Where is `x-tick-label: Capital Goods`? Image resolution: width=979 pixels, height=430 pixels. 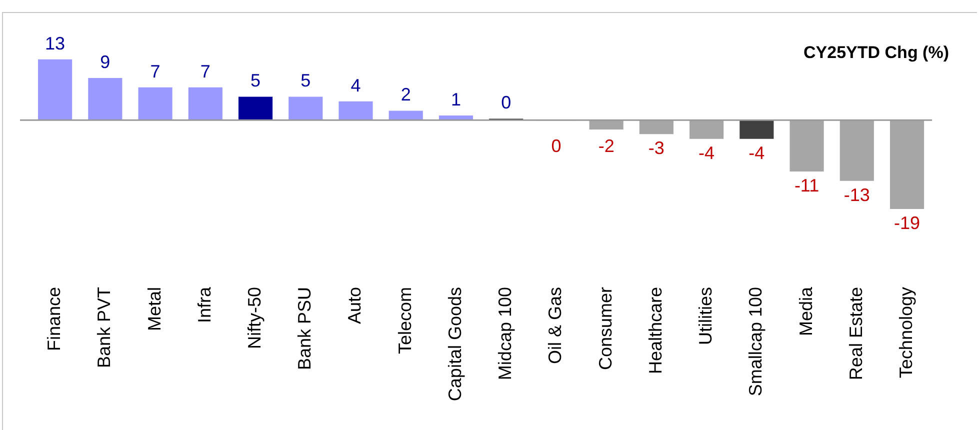
x-tick-label: Capital Goods is located at coordinates (454, 344).